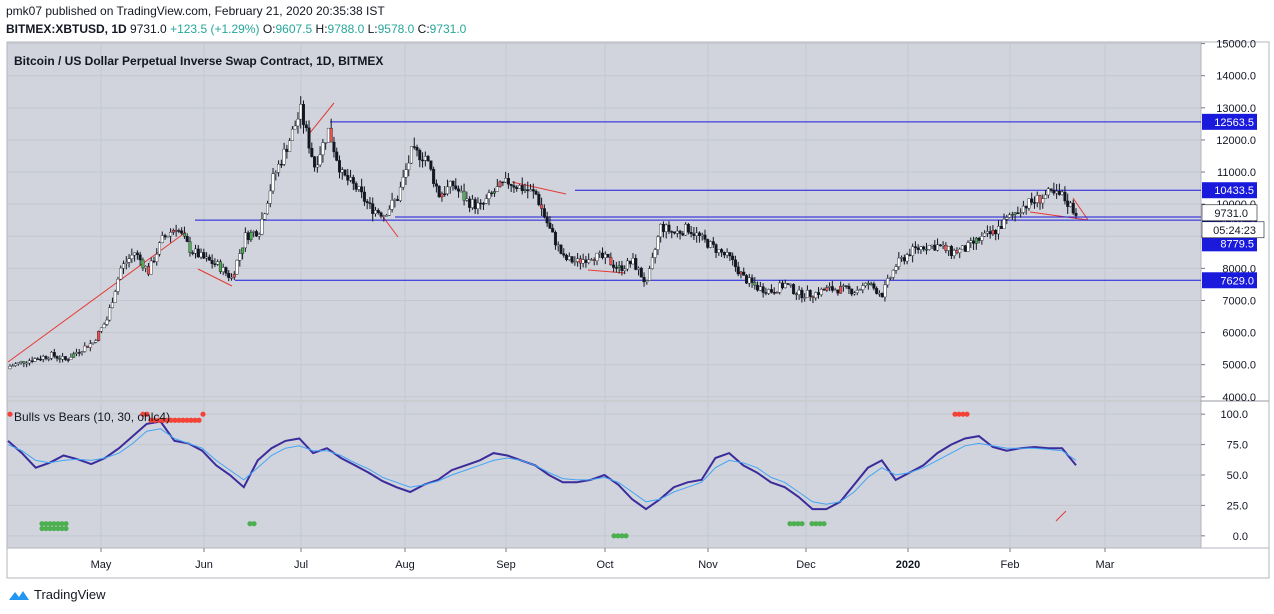  I want to click on price-tick-label: 11000.0, so click(1236, 173).